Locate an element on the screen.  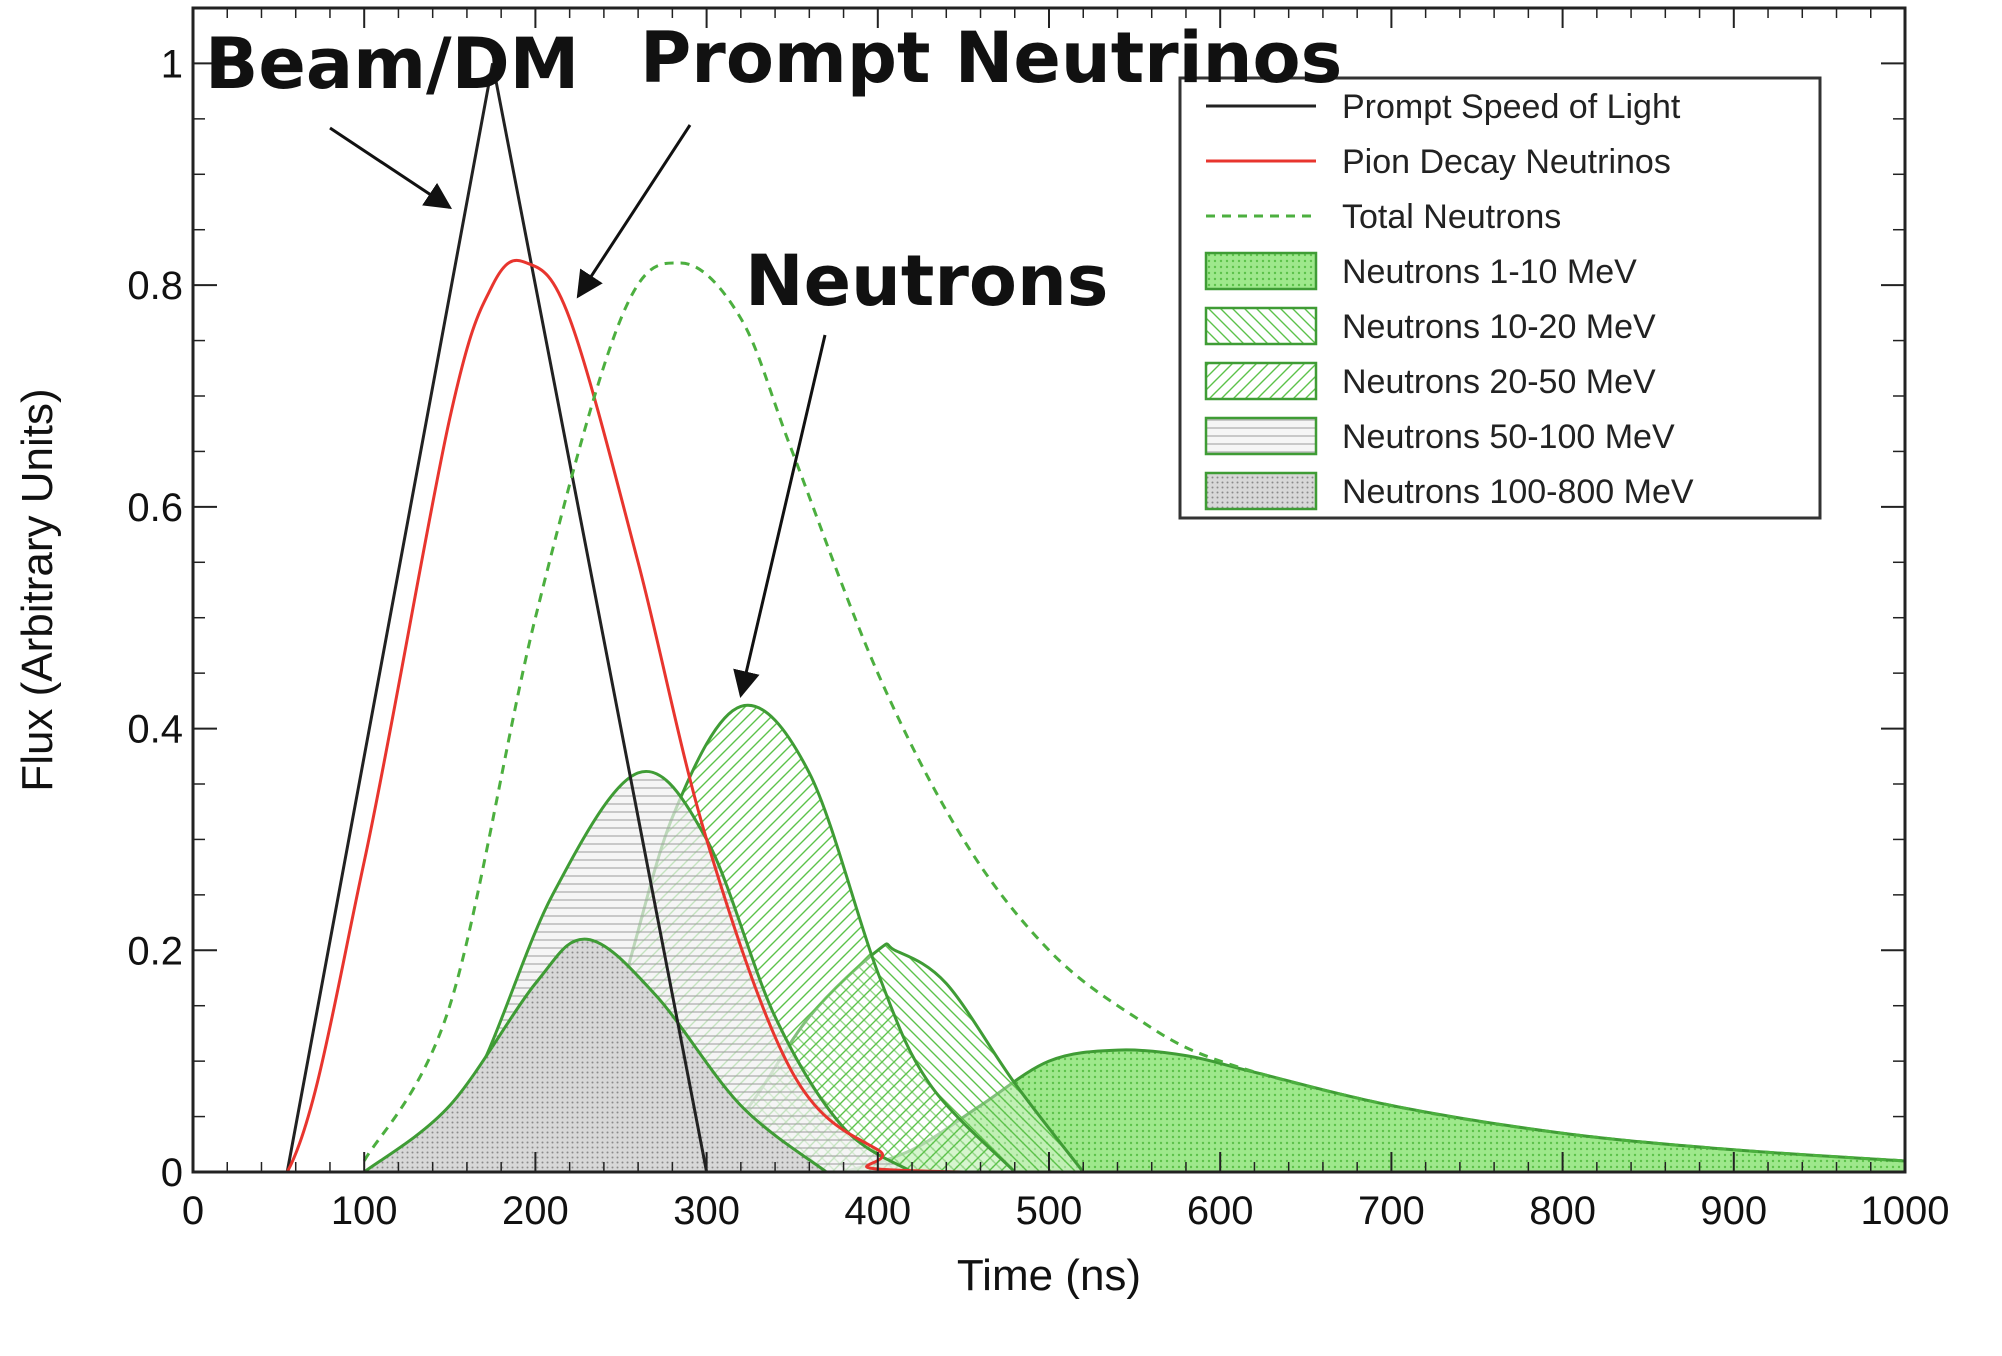
y-tick-label: 0.2 is located at coordinates (155, 951).